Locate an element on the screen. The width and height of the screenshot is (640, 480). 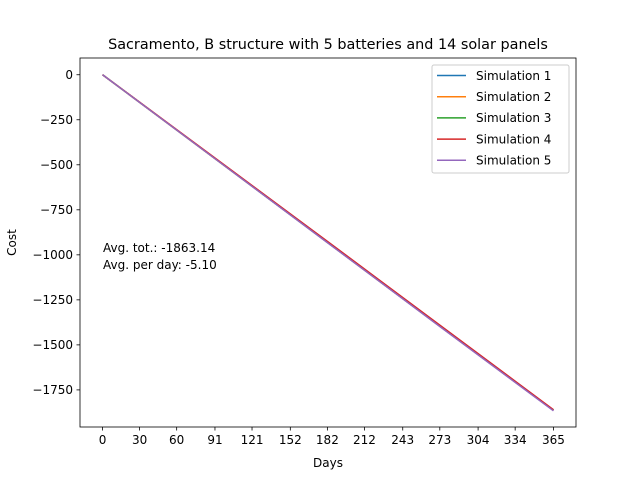
x-tick-label: 0 is located at coordinates (103, 440).